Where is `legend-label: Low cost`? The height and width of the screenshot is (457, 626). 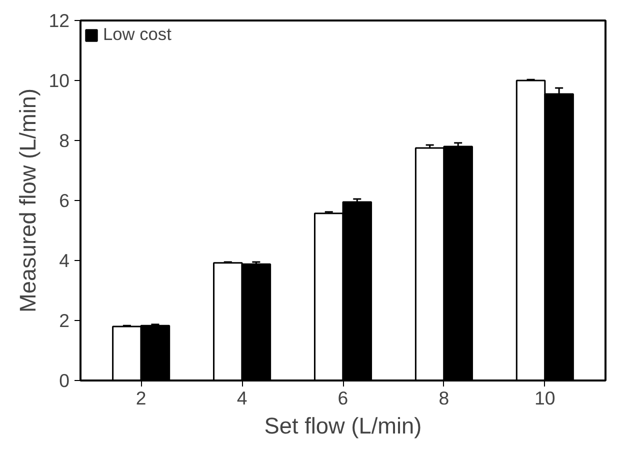
legend-label: Low cost is located at coordinates (137, 34).